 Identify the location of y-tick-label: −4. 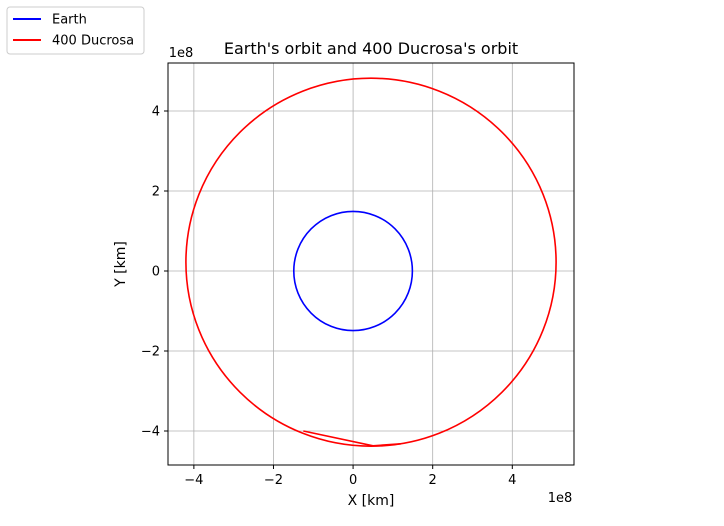
(150, 432).